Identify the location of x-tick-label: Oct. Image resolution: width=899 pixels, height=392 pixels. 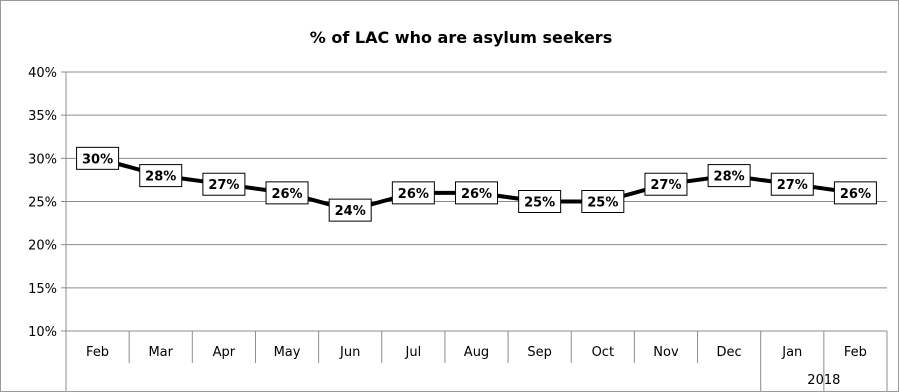
(603, 352).